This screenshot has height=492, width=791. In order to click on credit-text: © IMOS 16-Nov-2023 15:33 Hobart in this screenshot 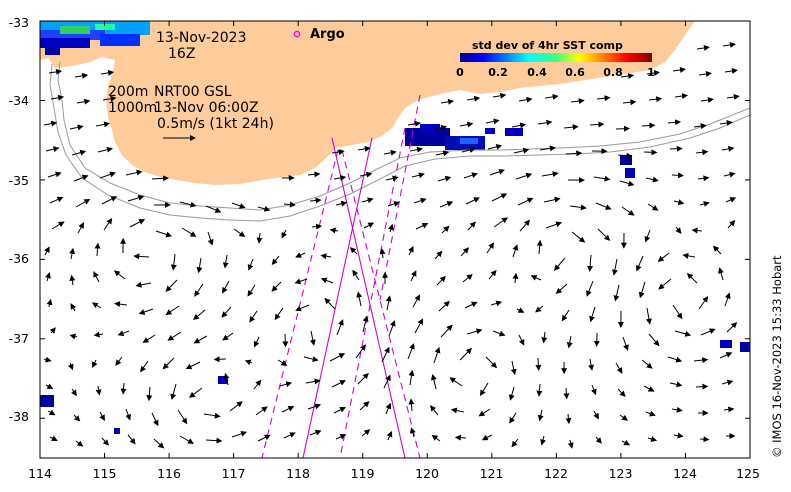, I will do `click(777, 356)`.